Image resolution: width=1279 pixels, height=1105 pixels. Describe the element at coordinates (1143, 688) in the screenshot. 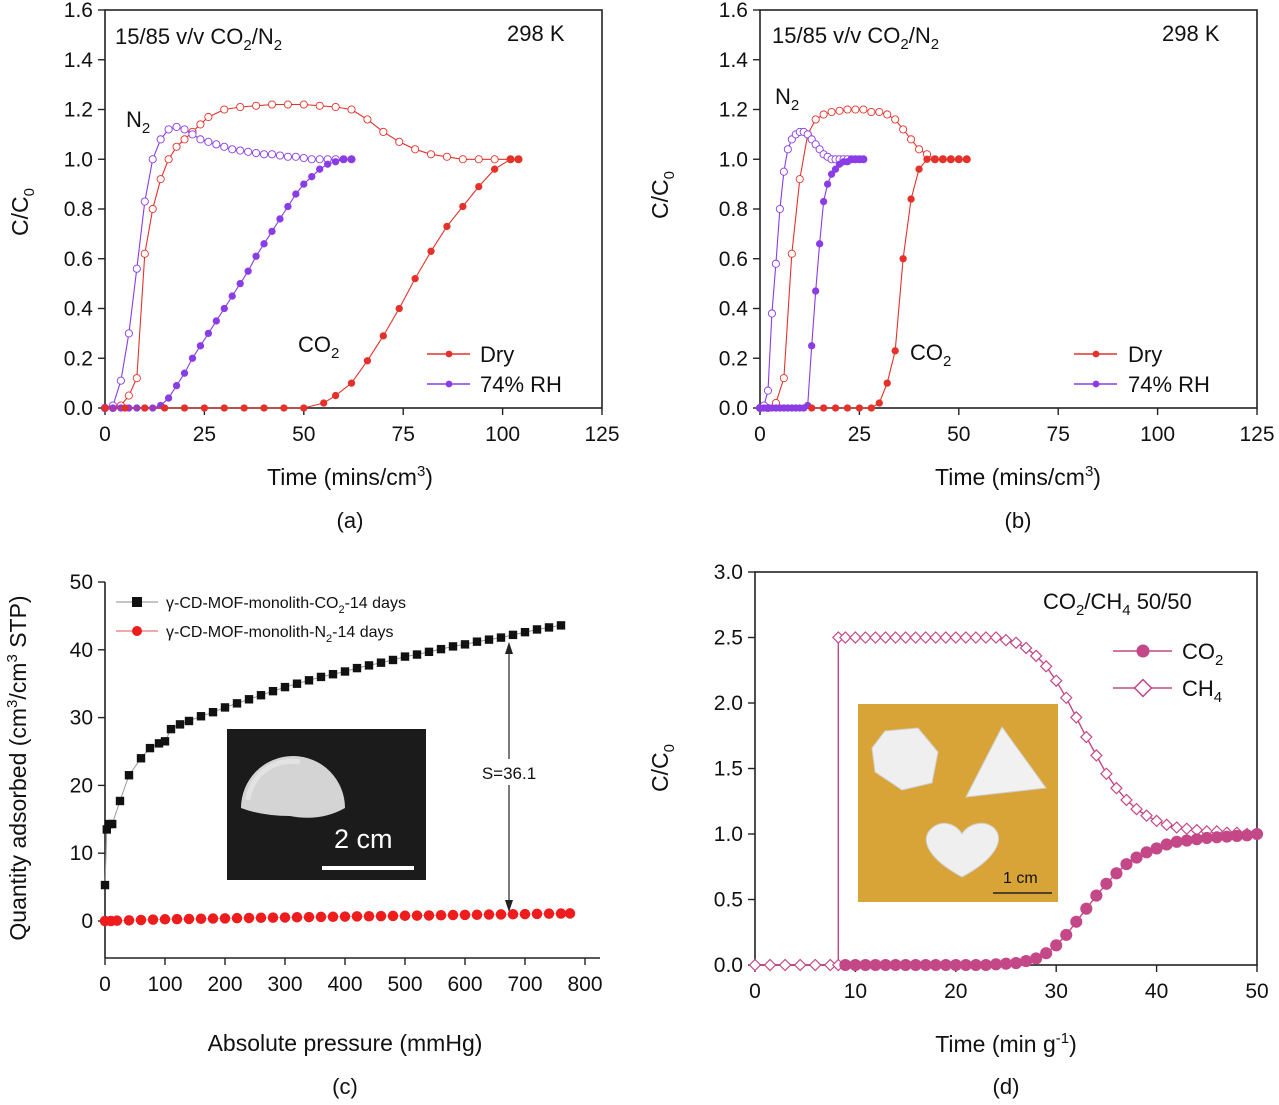

I see `panel-d-legend-ch4-marker` at that location.